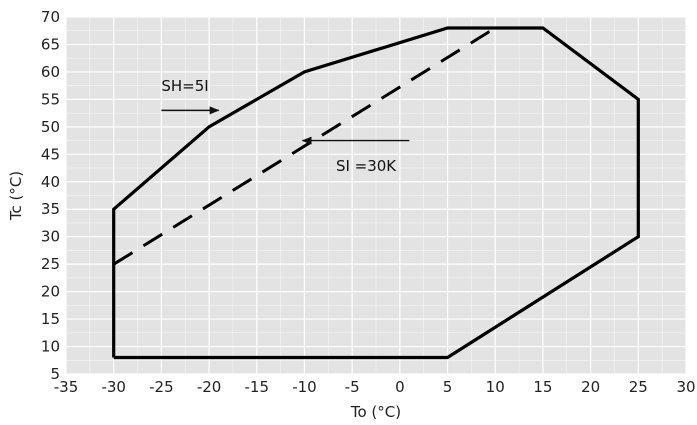 This screenshot has height=425, width=697. I want to click on x-tick-label: 30, so click(685, 387).